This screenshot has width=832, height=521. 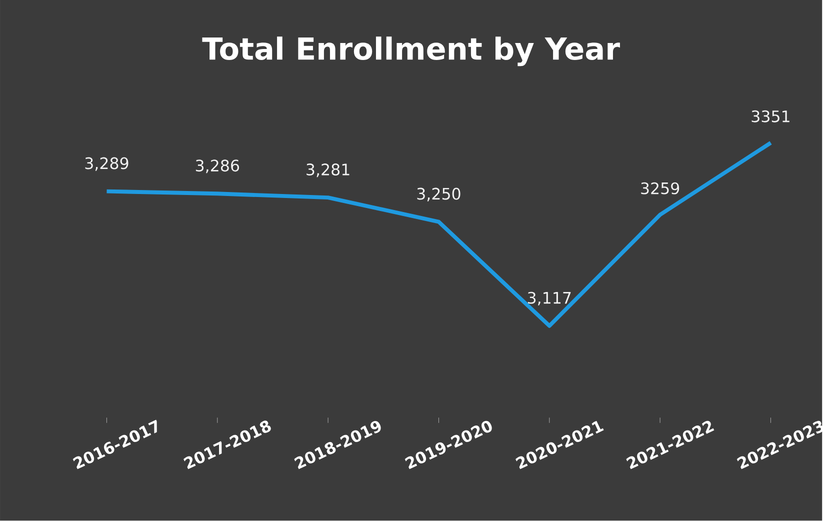 What do you see at coordinates (771, 116) in the screenshot?
I see `data-label: 3351` at bounding box center [771, 116].